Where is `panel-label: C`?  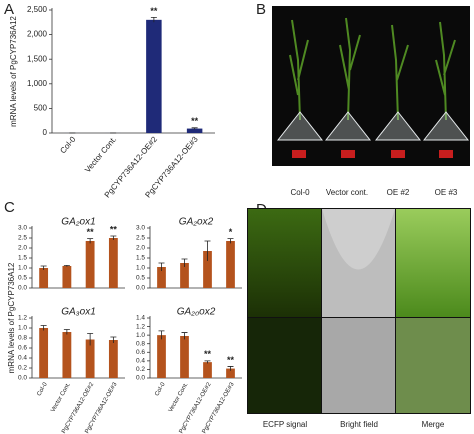 panel-label: C is located at coordinates (9, 207).